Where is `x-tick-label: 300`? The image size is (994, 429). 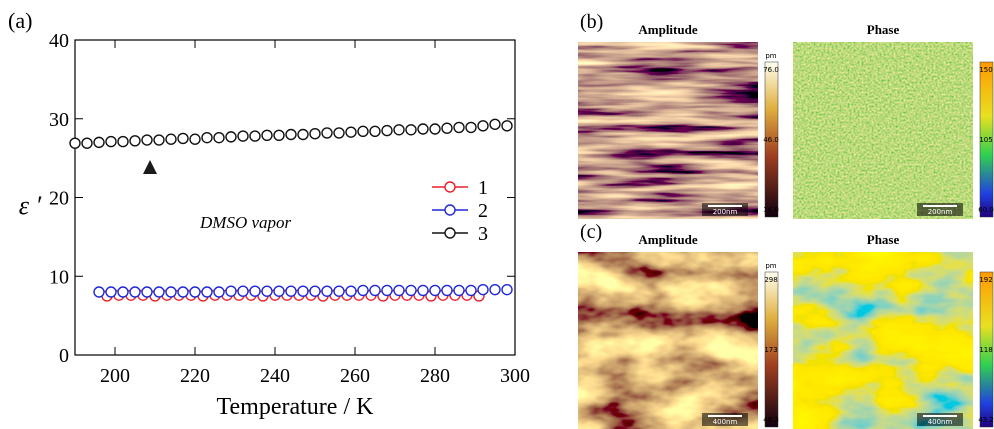
x-tick-label: 300 is located at coordinates (515, 376).